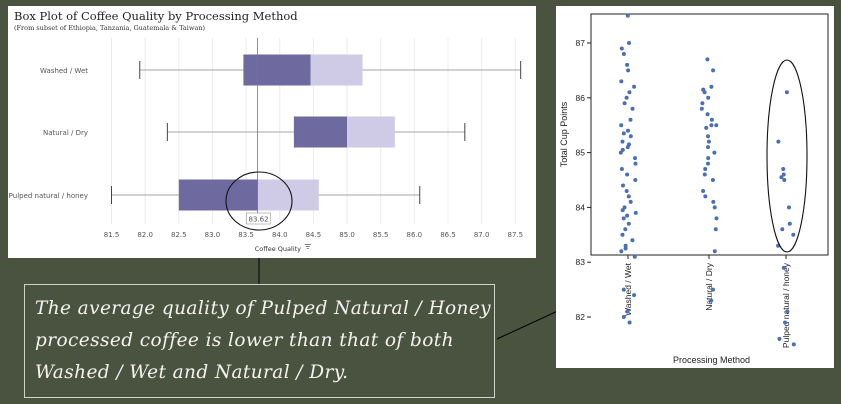  What do you see at coordinates (581, 43) in the screenshot?
I see `y-tick-label: 87` at bounding box center [581, 43].